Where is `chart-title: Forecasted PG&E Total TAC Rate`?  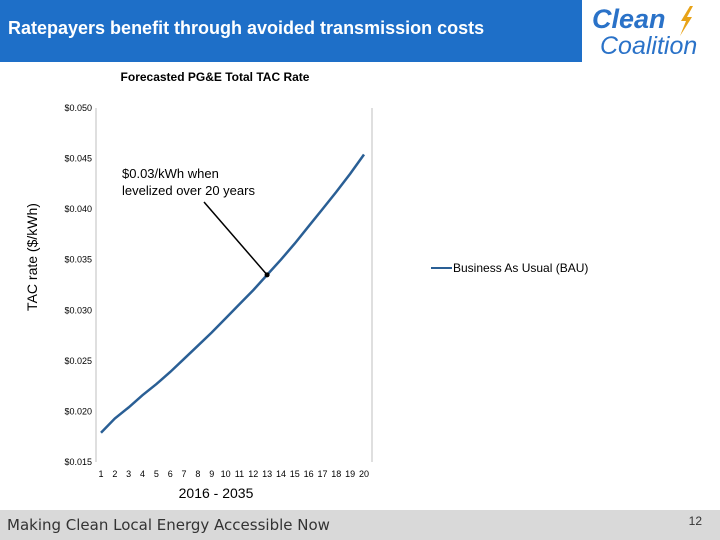 chart-title: Forecasted PG&E Total TAC Rate is located at coordinates (215, 77).